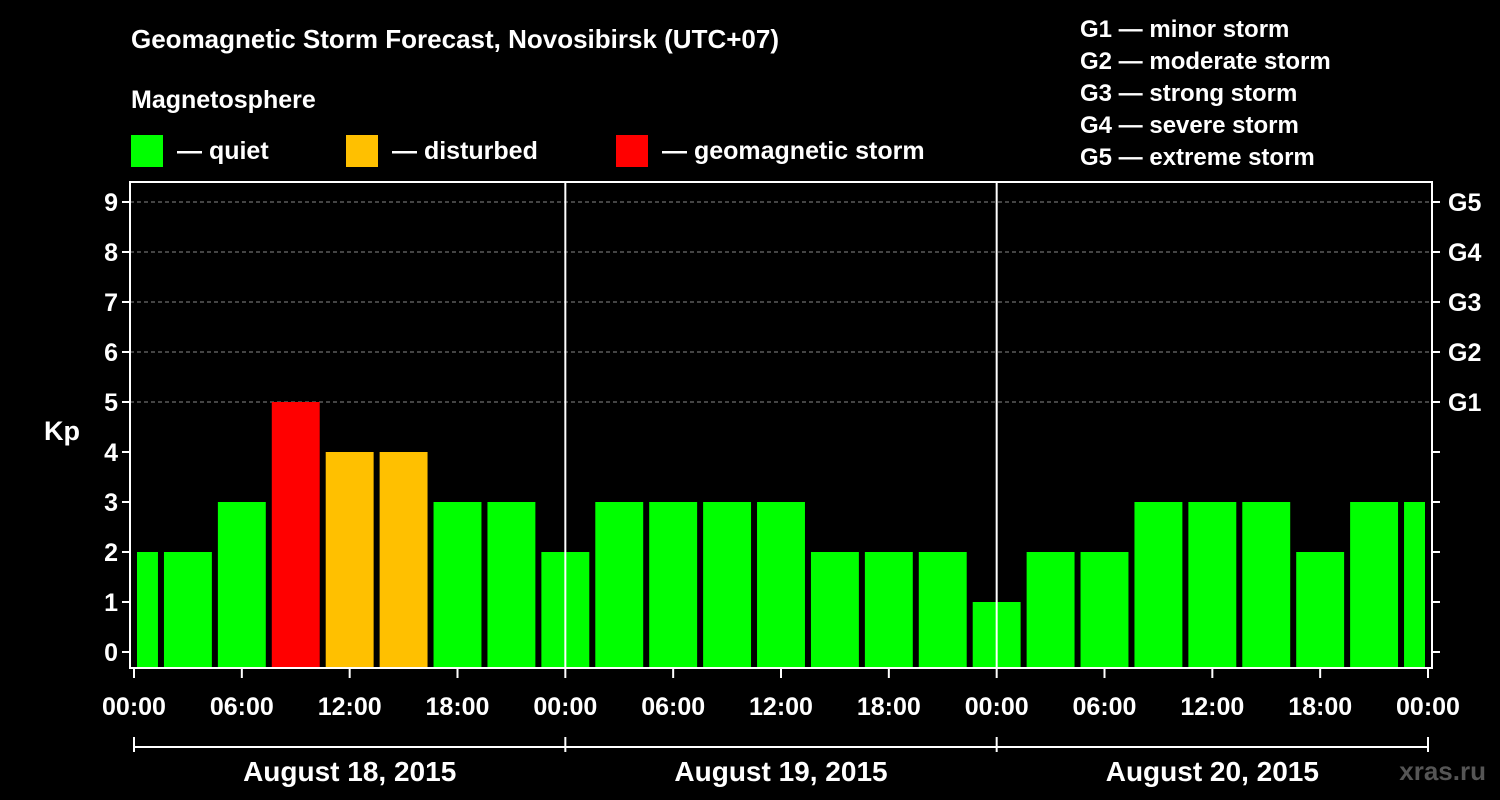  Describe the element at coordinates (111, 503) in the screenshot. I see `y-tick-label: 3` at that location.